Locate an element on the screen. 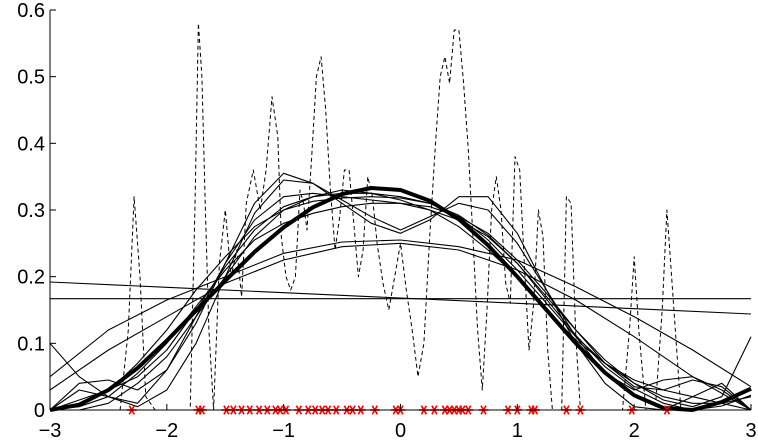 Image resolution: width=758 pixels, height=441 pixels. x-tick-label-3: 0 is located at coordinates (400, 430).